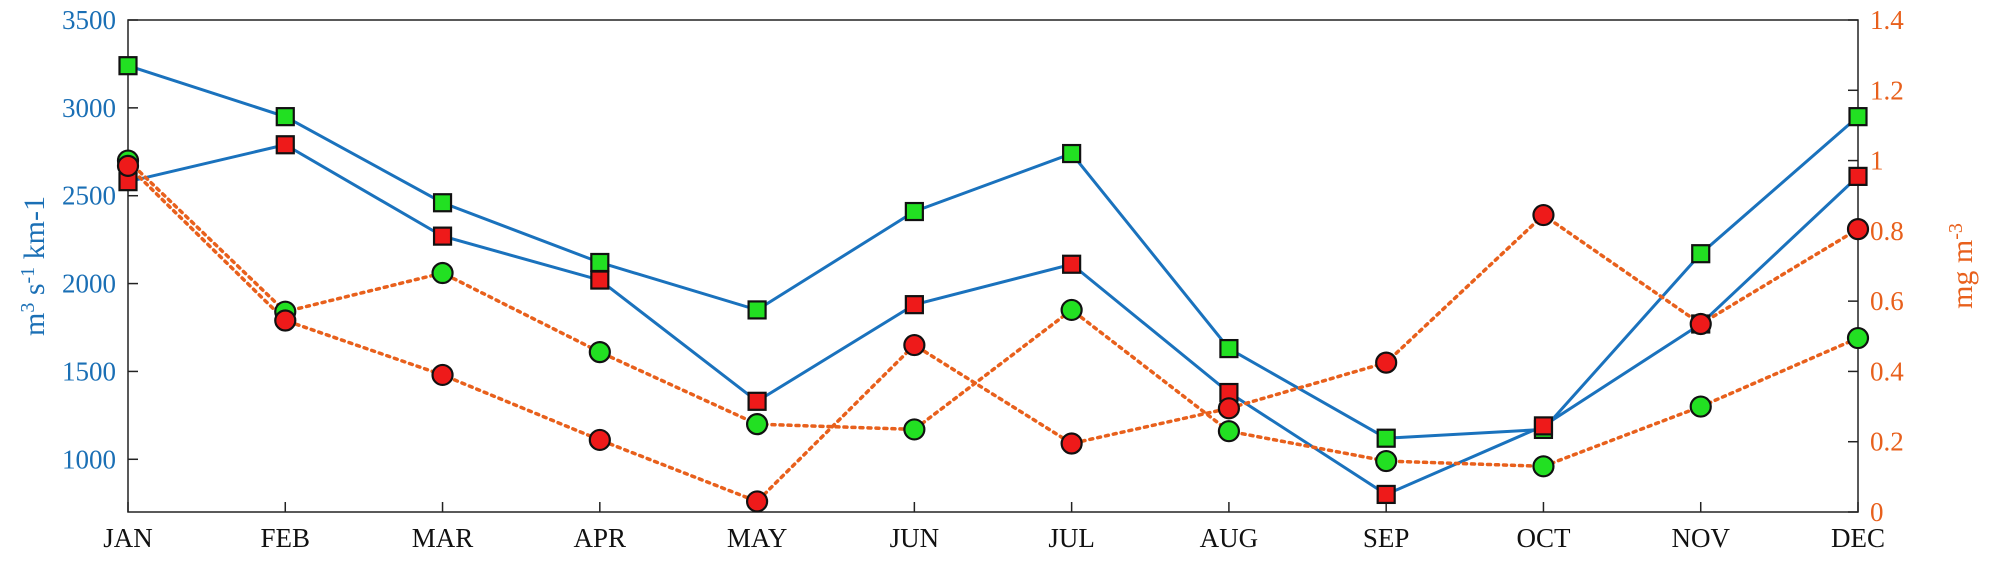 Image resolution: width=2008 pixels, height=561 pixels. I want to click on y-right-tick-label: 0.4, so click(1887, 371).